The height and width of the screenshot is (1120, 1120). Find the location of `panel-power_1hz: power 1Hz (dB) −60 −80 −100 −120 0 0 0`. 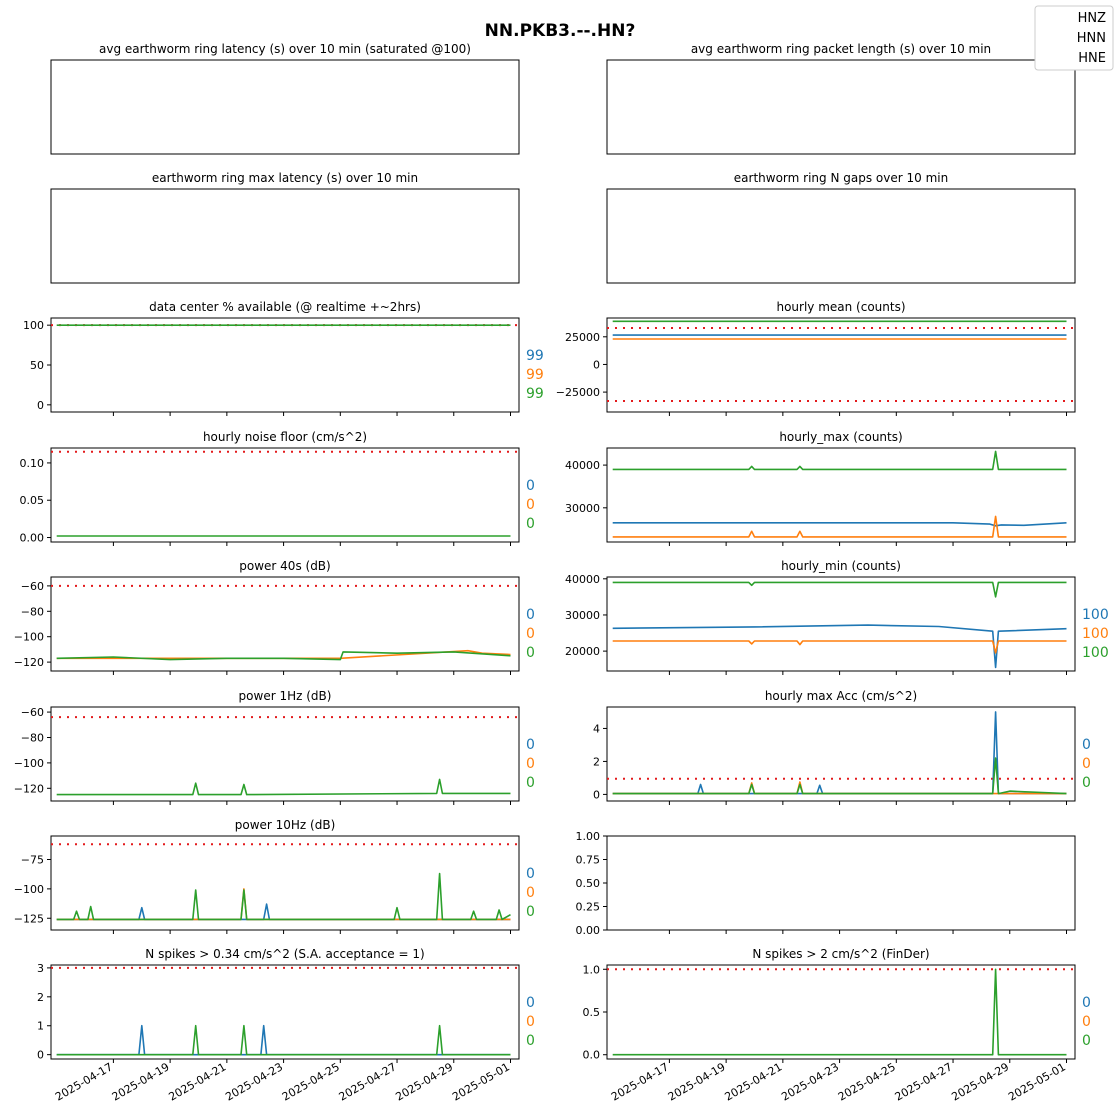

panel-power_1hz: power 1Hz (dB) −60 −80 −100 −120 0 0 0 is located at coordinates (274, 747).